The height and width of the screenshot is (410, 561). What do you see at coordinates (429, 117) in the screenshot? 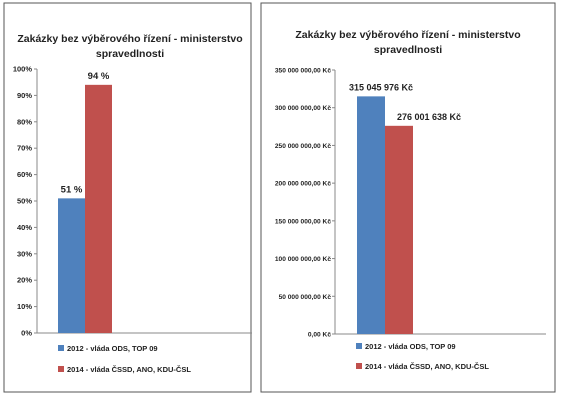
I see `data-label: 276 001 638 Kč` at bounding box center [429, 117].